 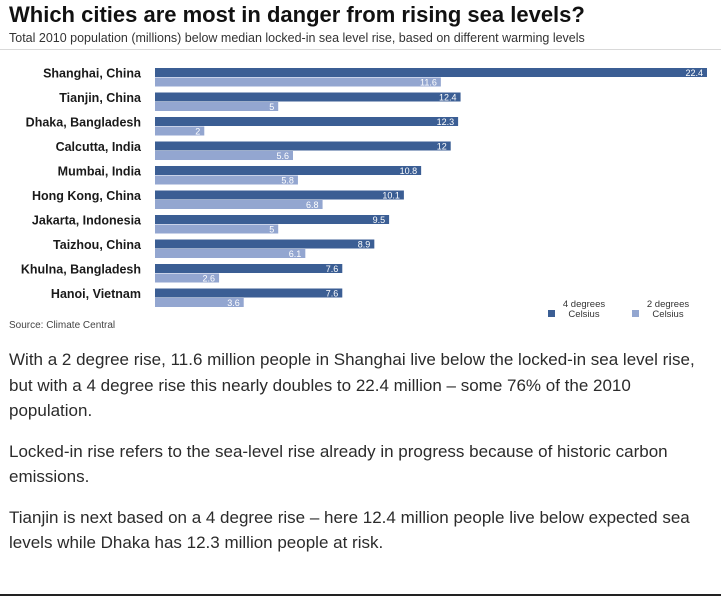 I want to click on bar-label-2-degrees: 5.6, so click(x=282, y=156).